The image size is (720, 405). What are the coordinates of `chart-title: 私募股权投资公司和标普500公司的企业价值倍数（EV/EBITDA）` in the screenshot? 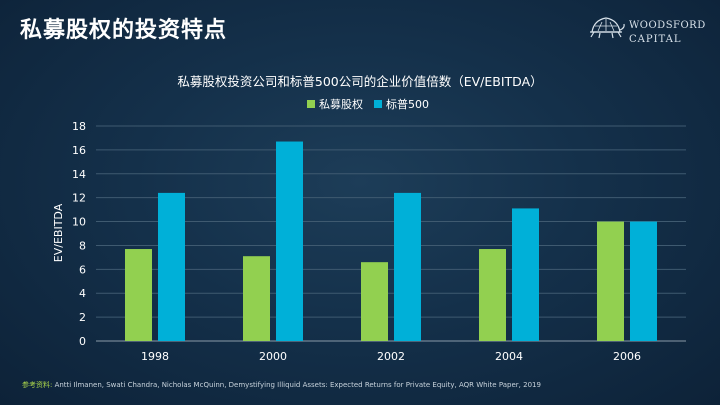 It's located at (359, 81).